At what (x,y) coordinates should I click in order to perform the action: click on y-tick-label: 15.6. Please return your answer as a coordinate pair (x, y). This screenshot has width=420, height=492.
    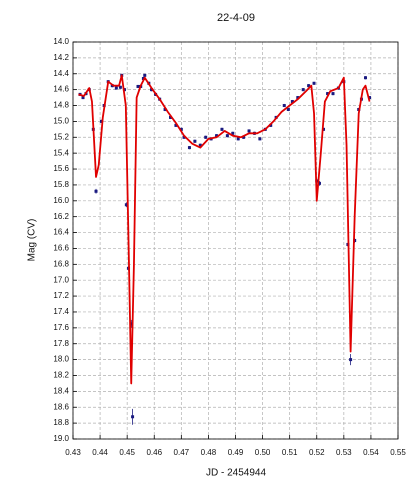
    Looking at the image, I should click on (61, 168).